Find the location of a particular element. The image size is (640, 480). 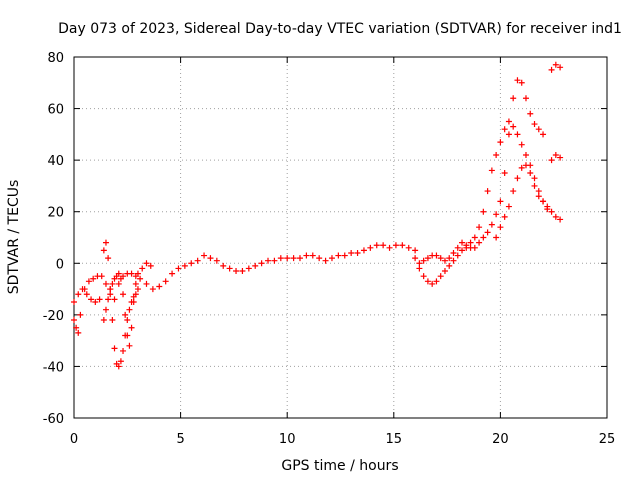

x-tick-label: 0 is located at coordinates (74, 439).